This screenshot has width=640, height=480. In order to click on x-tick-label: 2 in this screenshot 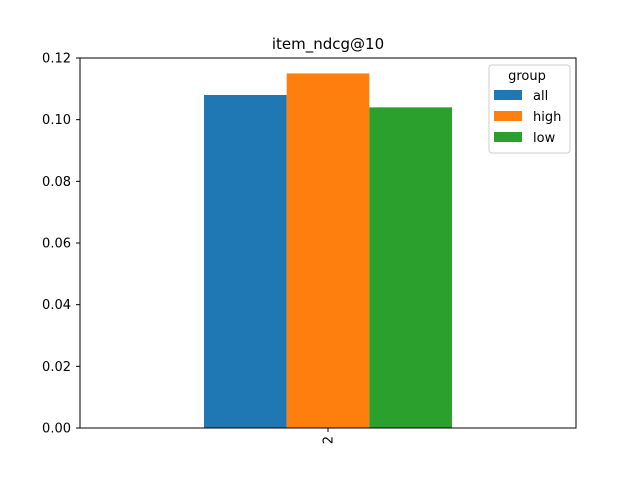, I will do `click(329, 440)`.